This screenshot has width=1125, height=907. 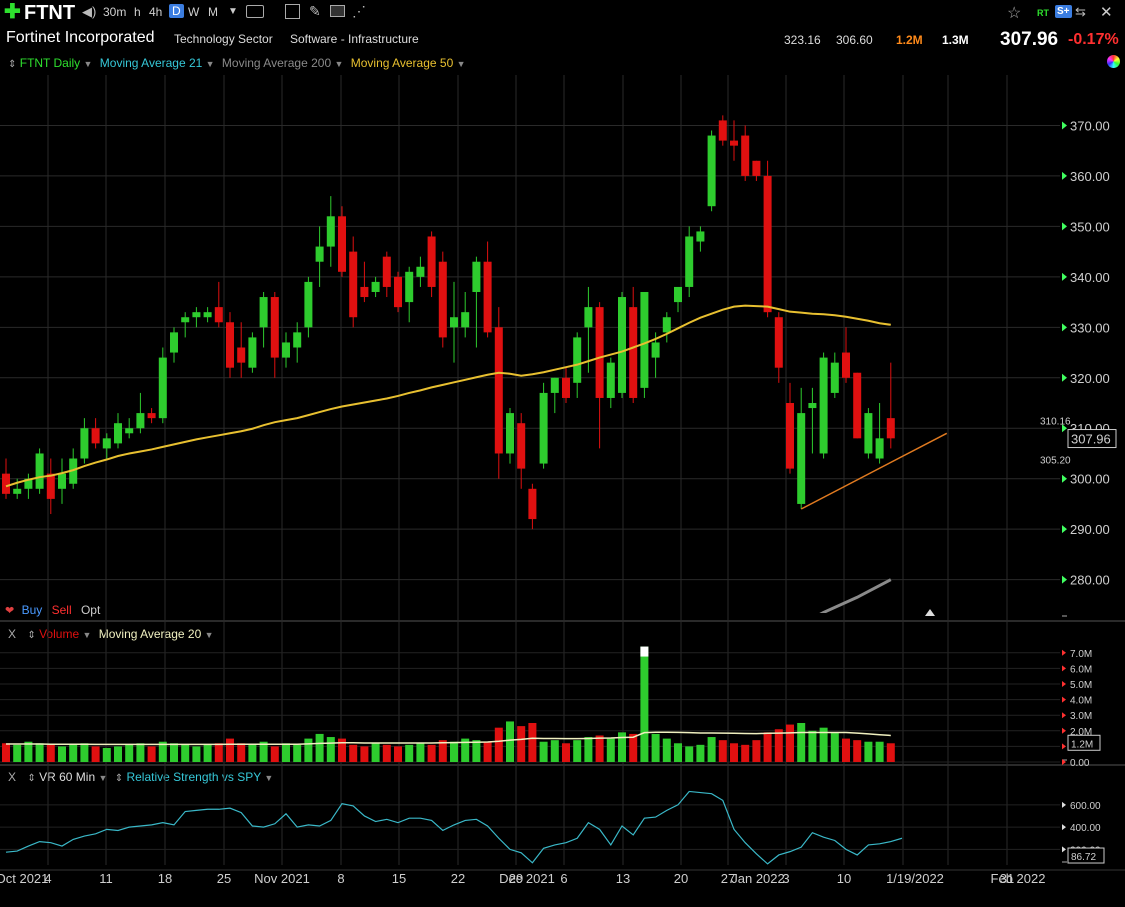 What do you see at coordinates (12, 12) in the screenshot?
I see `add-icon: ✚` at bounding box center [12, 12].